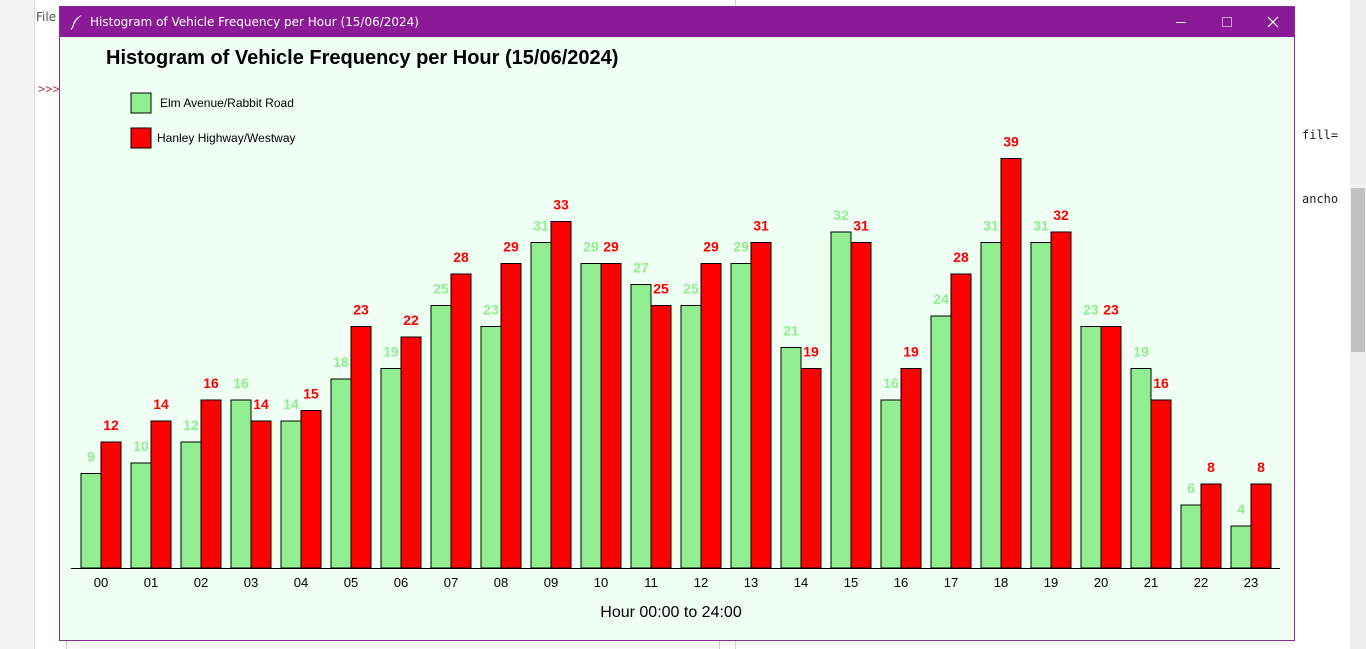 The image size is (1366, 649). Describe the element at coordinates (461, 257) in the screenshot. I see `data-label: 28` at that location.